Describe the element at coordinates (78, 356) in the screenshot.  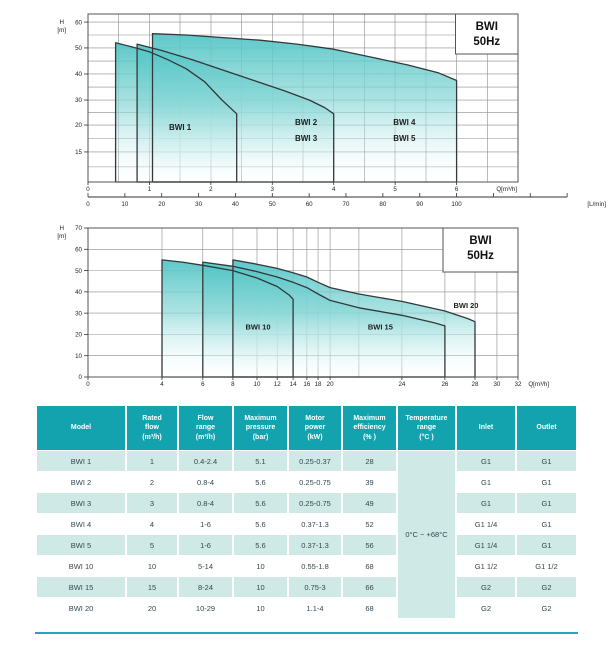
I see `y-tick-label: 10` at that location.